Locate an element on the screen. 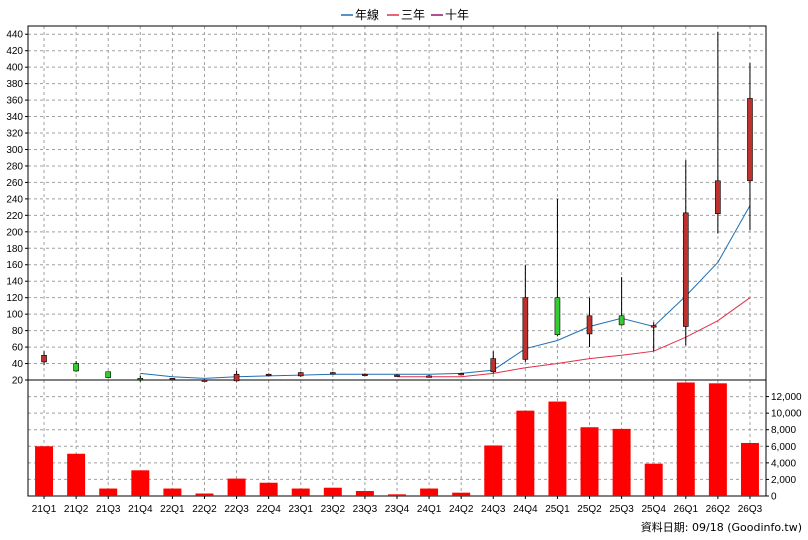 The width and height of the screenshot is (808, 540). x-tick-label-23Q3: 23Q3 is located at coordinates (365, 509).